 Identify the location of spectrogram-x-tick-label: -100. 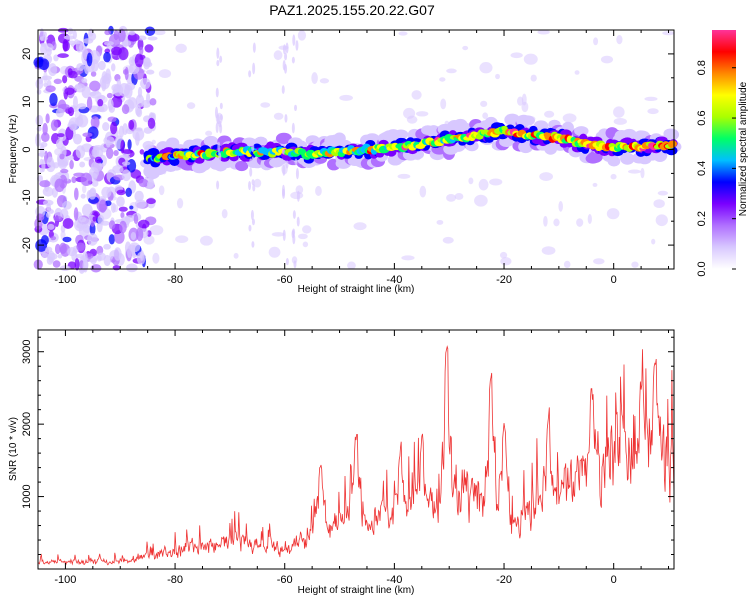
(65, 280).